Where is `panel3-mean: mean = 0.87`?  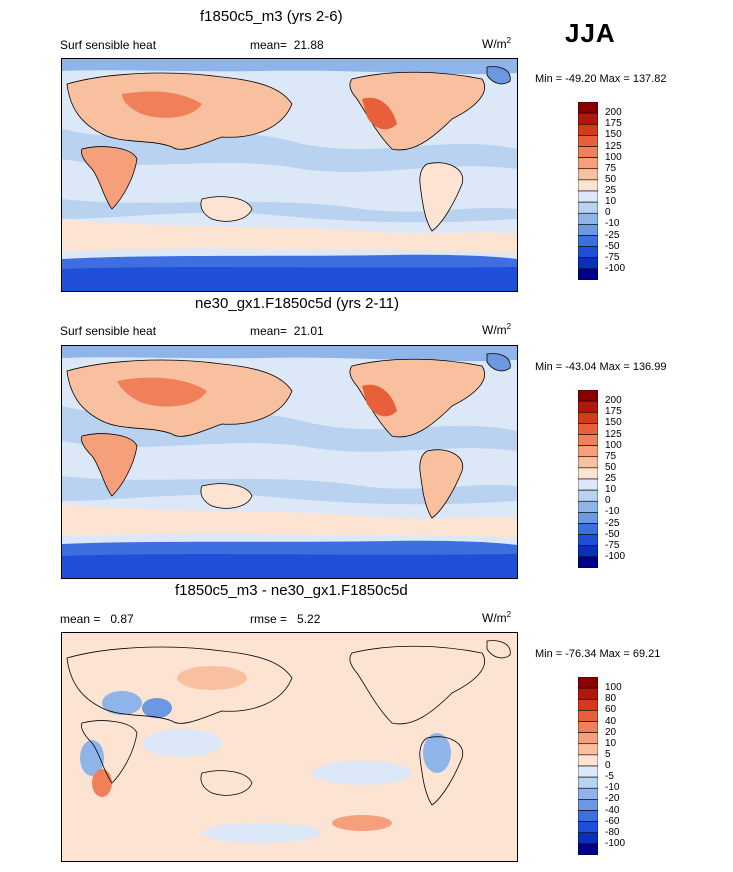
panel3-mean: mean = 0.87 is located at coordinates (97, 619).